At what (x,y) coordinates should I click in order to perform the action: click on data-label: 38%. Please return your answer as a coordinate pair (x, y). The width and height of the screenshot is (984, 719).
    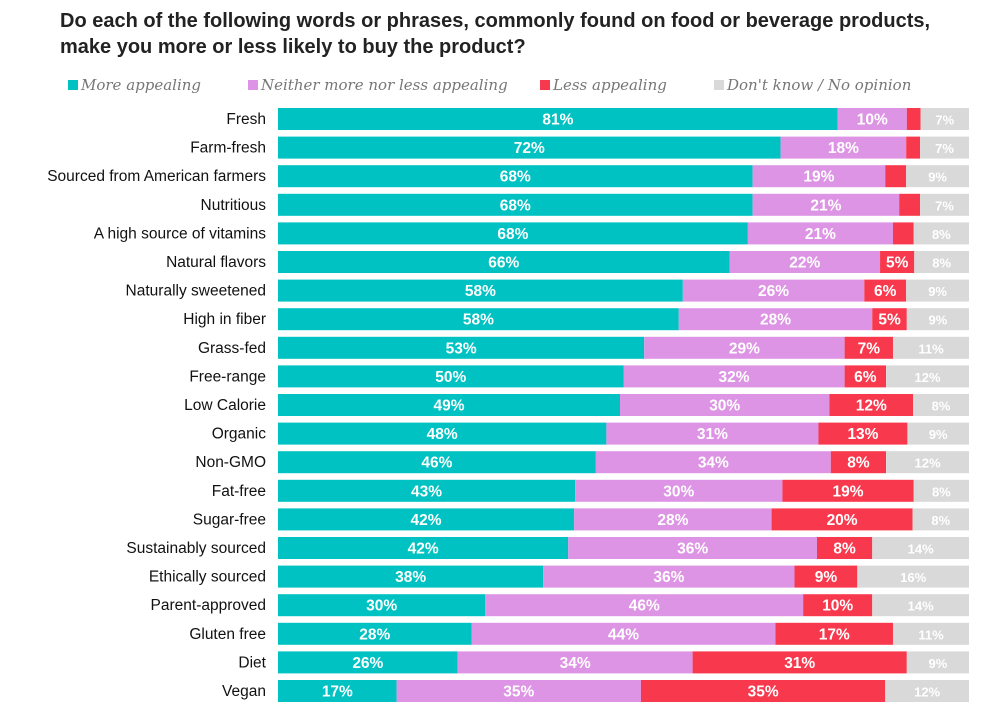
    Looking at the image, I should click on (410, 577).